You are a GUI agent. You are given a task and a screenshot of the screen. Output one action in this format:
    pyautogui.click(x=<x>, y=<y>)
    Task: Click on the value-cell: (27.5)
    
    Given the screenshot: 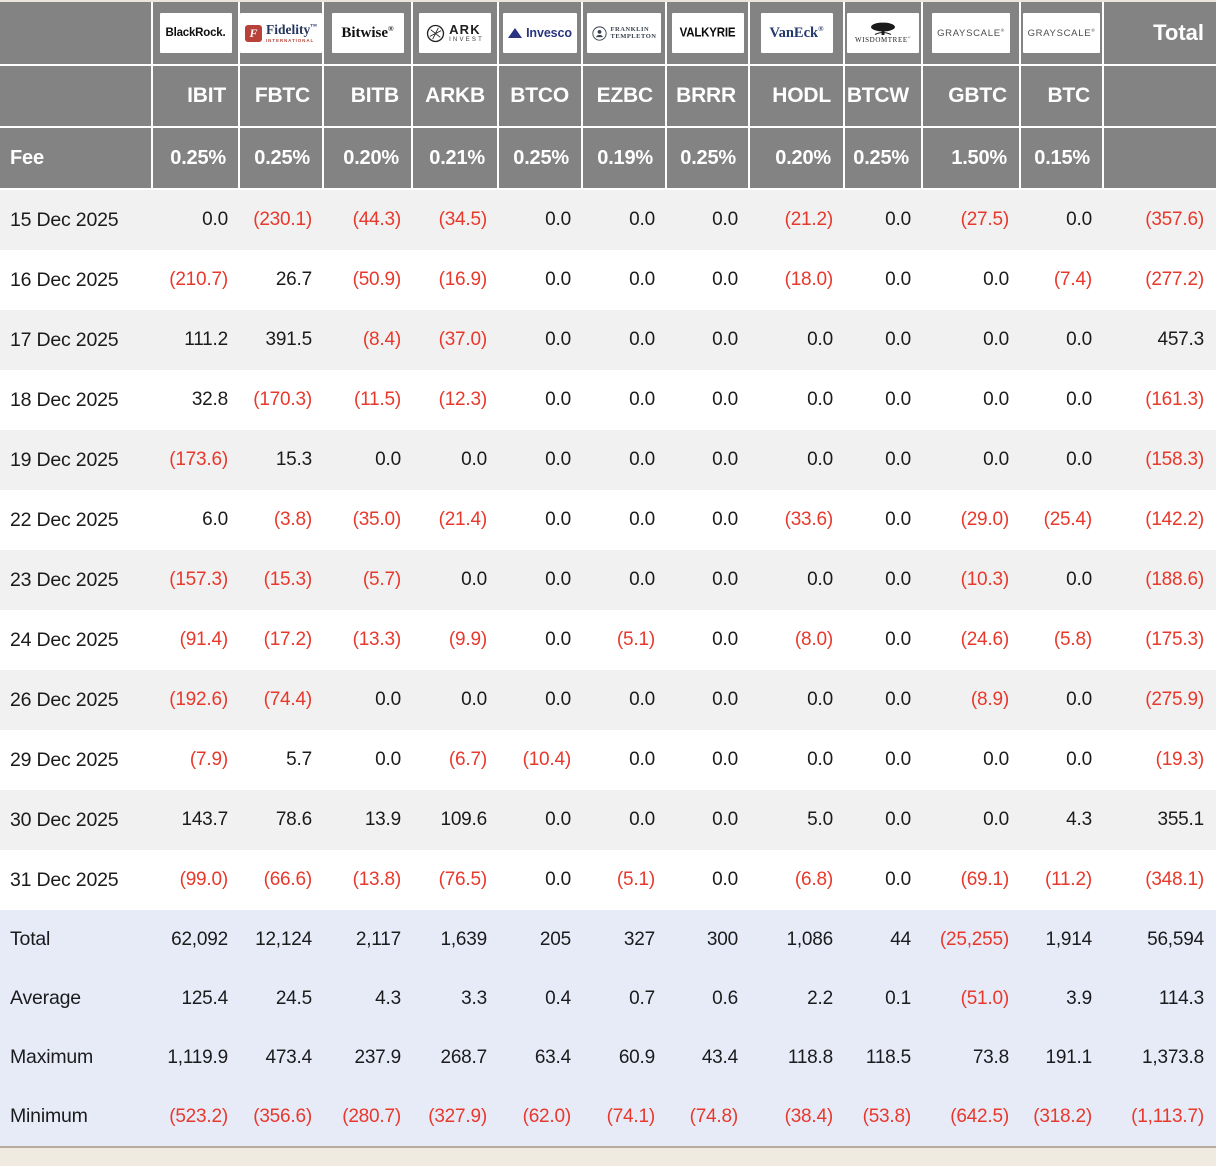 What is the action you would take?
    pyautogui.click(x=985, y=219)
    